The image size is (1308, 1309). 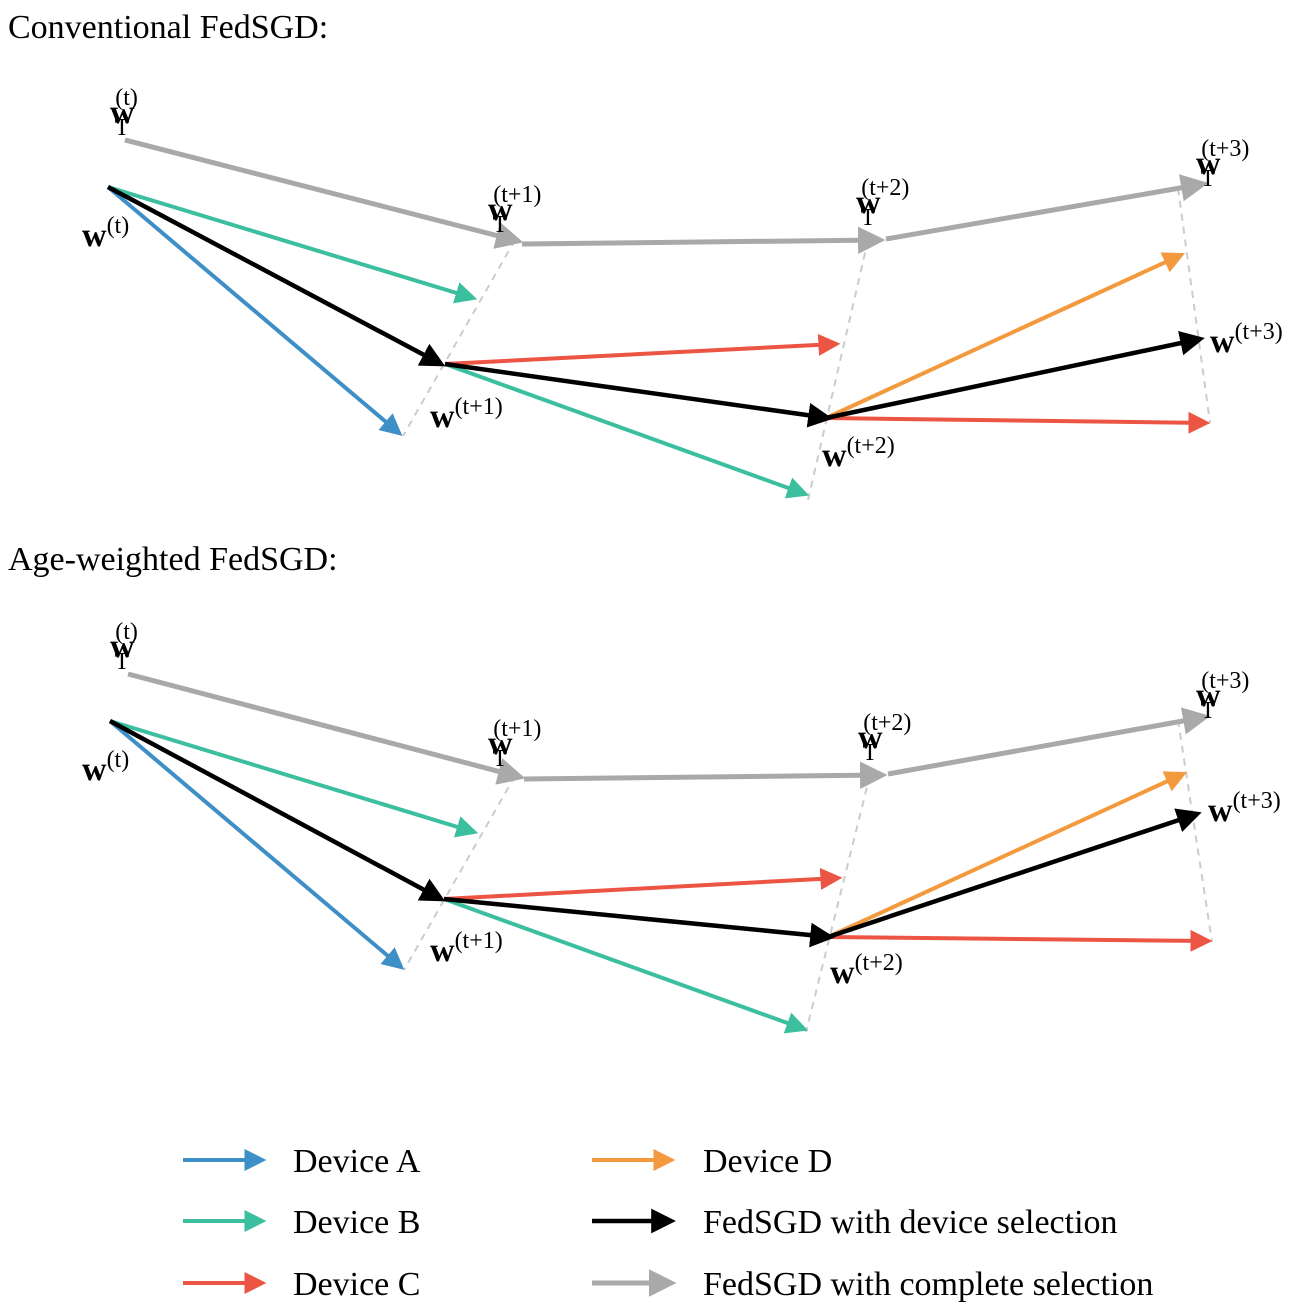 What do you see at coordinates (356, 1222) in the screenshot?
I see `legend-label: Device B` at bounding box center [356, 1222].